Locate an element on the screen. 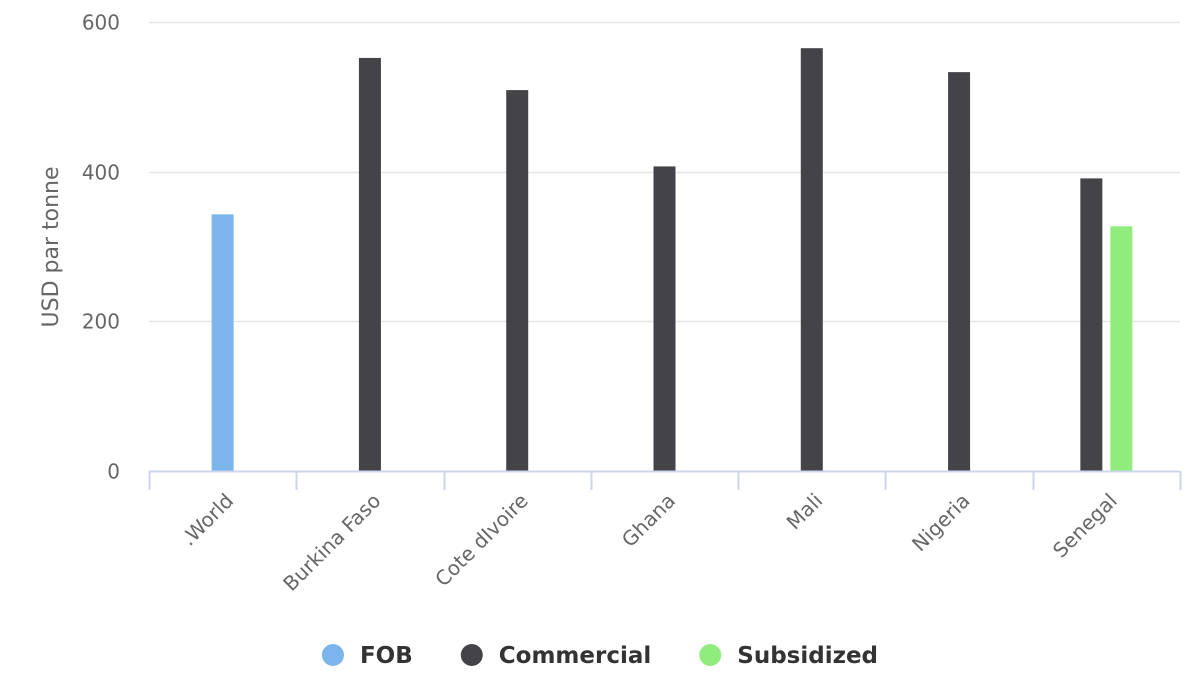 This screenshot has height=688, width=1186. legend-item-subsidized: Subsidized is located at coordinates (788, 656).